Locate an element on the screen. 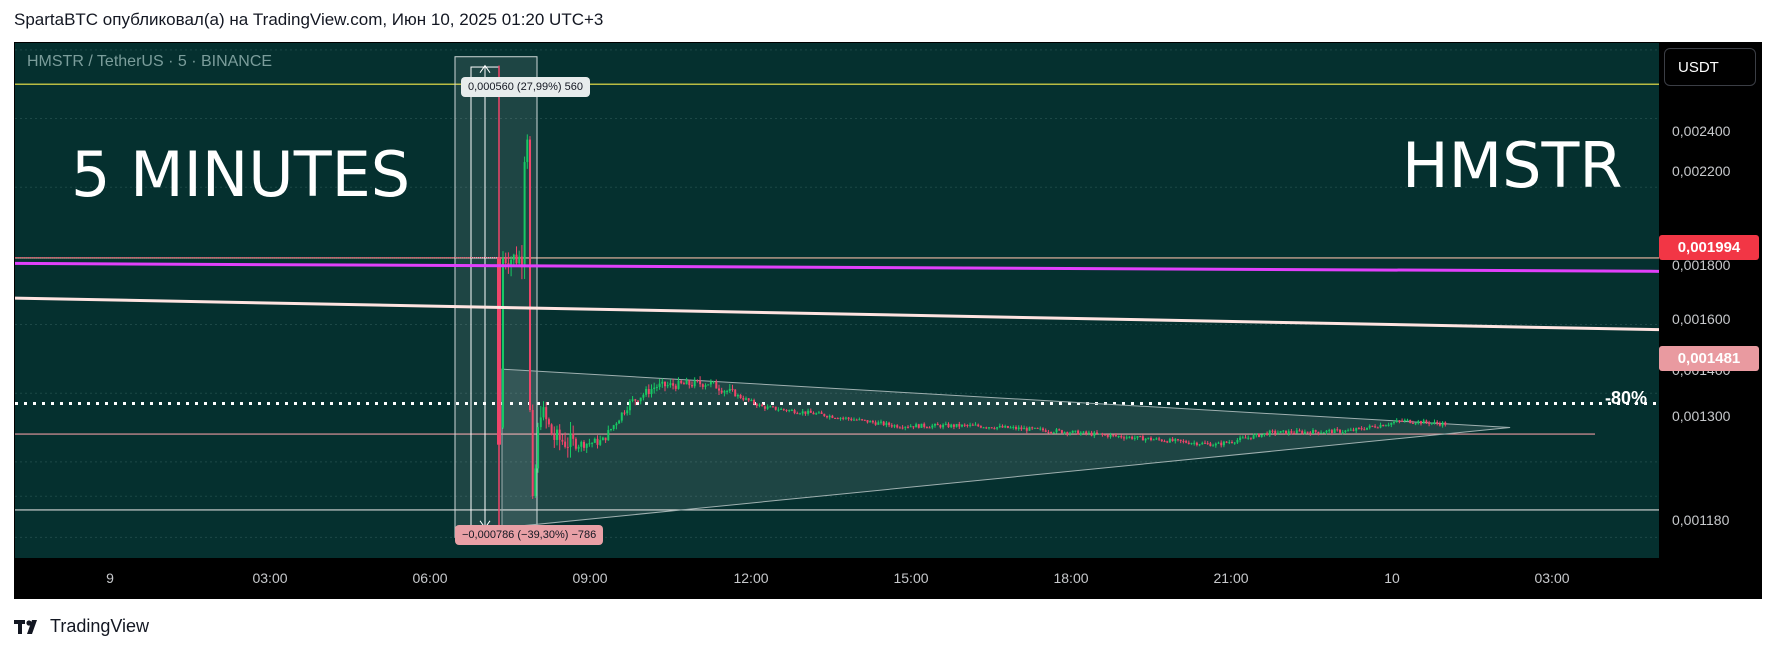 This screenshot has height=654, width=1776. y-tick-label: 0,001180 is located at coordinates (1701, 520).